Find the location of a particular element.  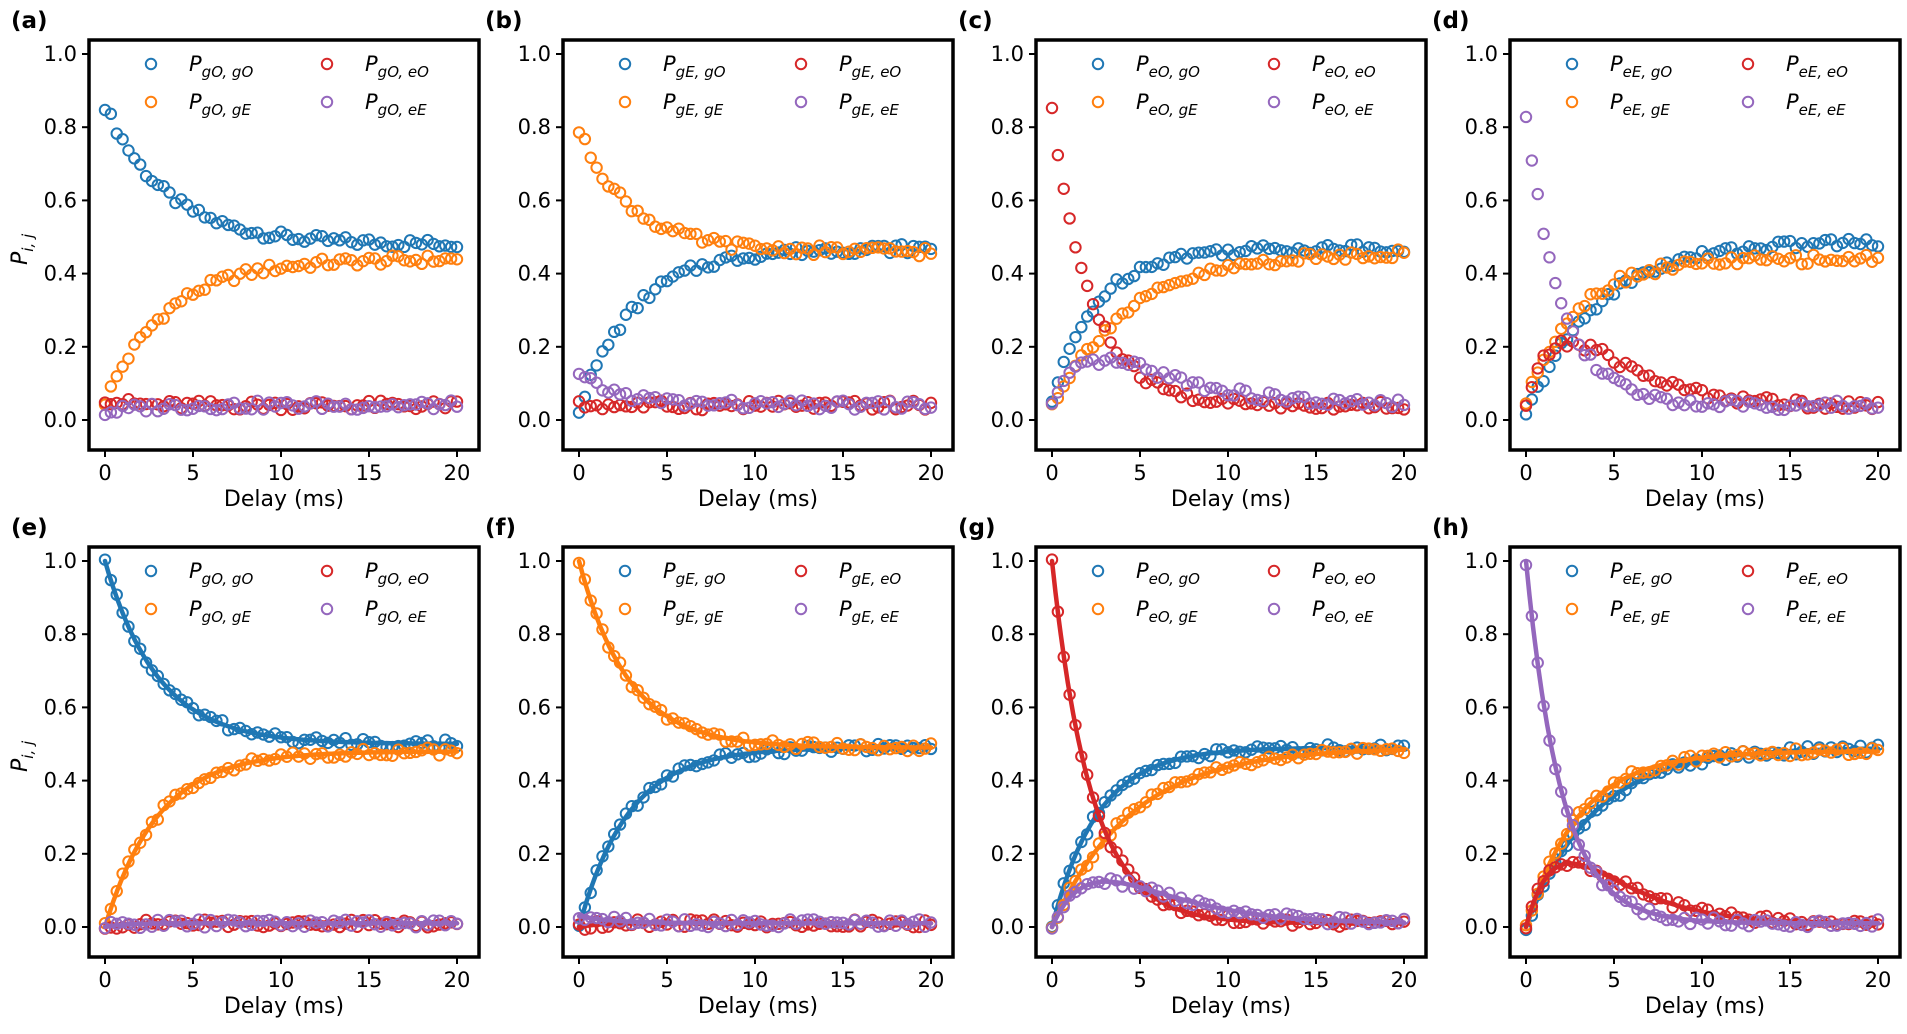

legend-label: PeE, gE is located at coordinates (1640, 104).